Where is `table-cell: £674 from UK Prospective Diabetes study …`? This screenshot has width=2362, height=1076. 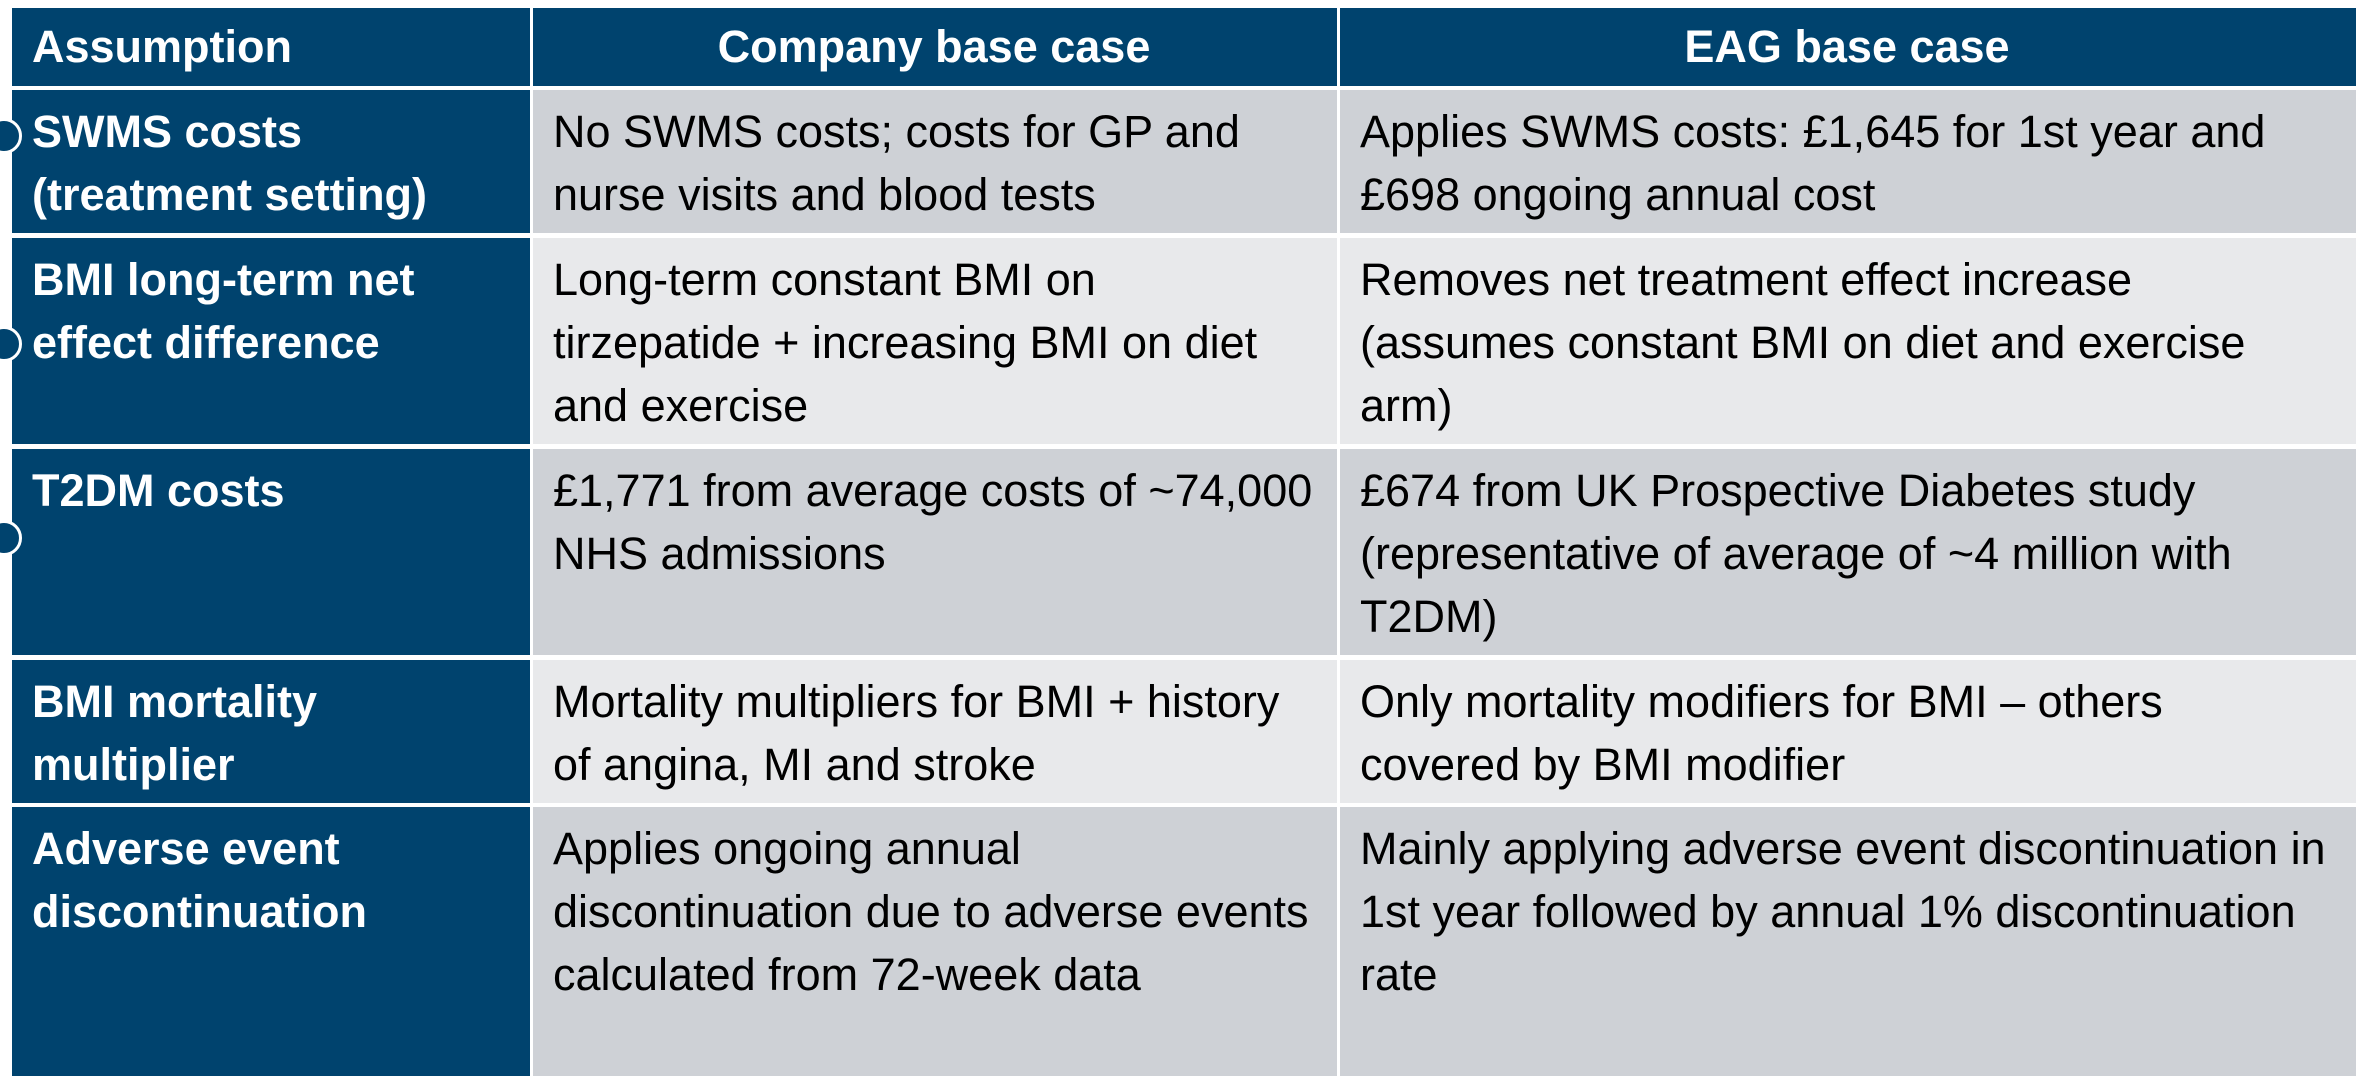
table-cell: £674 from UK Prospective Diabetes study … is located at coordinates (1848, 552).